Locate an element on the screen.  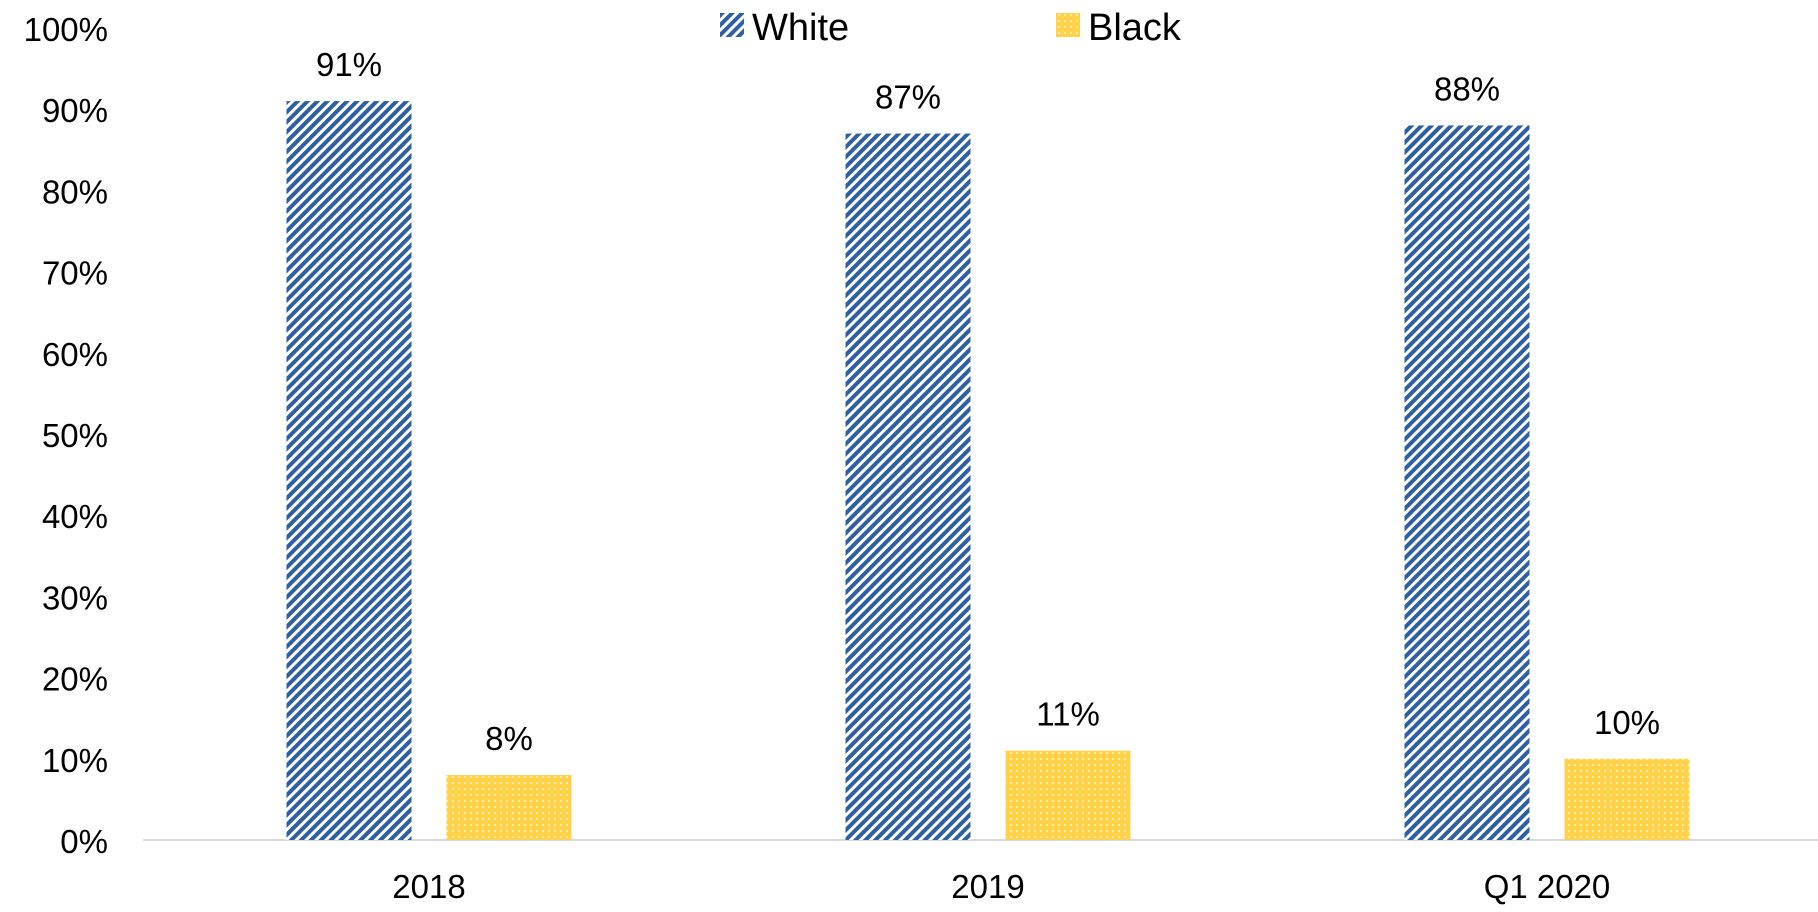
y-tick-label: 0% is located at coordinates (84, 841).